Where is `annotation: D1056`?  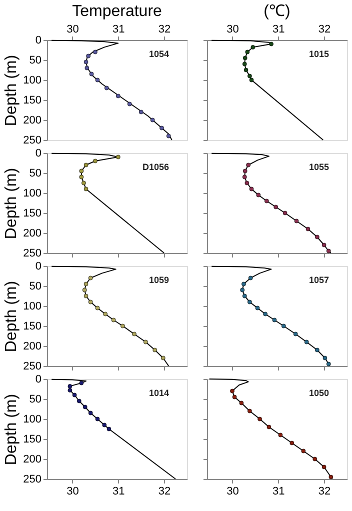
annotation: D1056 is located at coordinates (155, 167).